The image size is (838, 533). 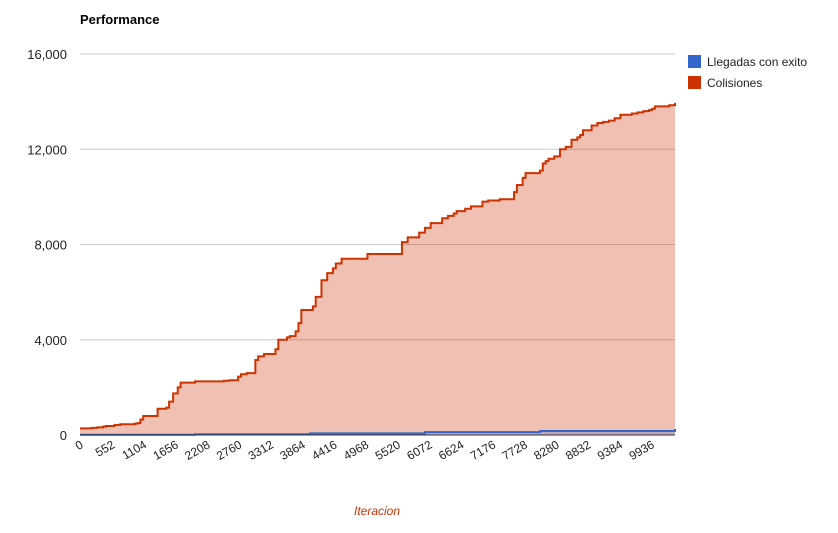 I want to click on legend-label: Colisiones, so click(x=734, y=83).